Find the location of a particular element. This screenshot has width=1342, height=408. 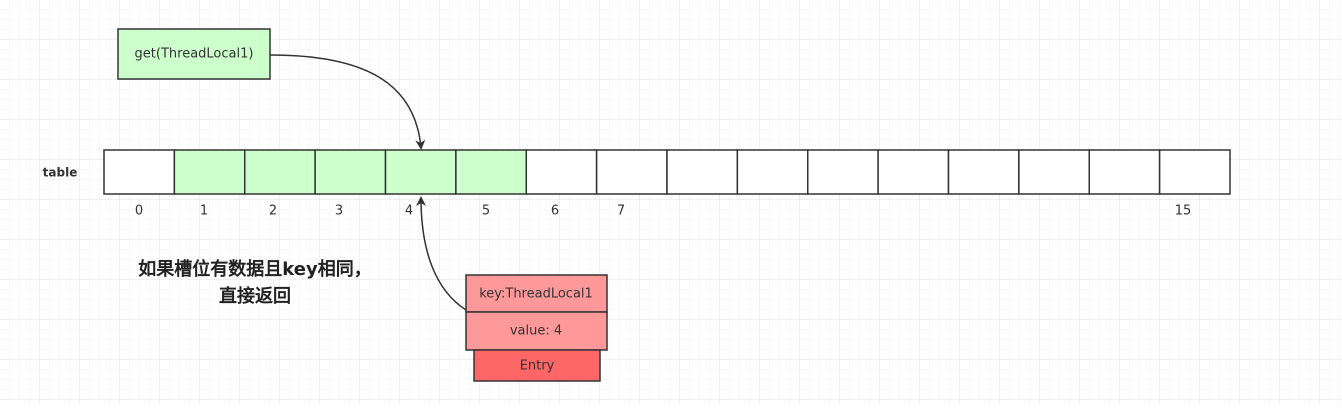

entry-arrow is located at coordinates (441, 253).